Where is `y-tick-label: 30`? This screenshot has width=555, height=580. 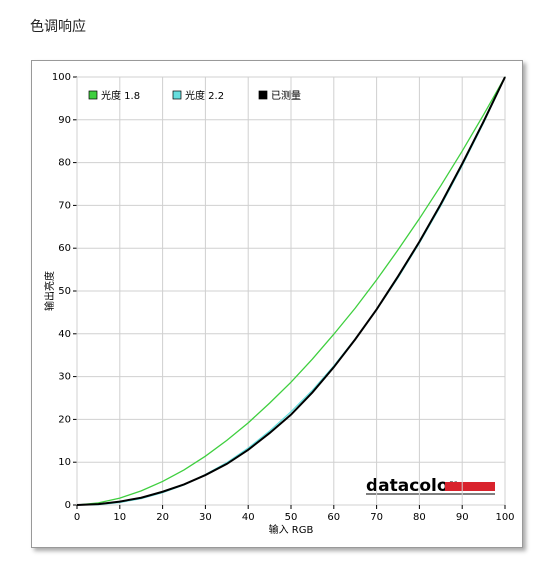 y-tick-label: 30 is located at coordinates (64, 377).